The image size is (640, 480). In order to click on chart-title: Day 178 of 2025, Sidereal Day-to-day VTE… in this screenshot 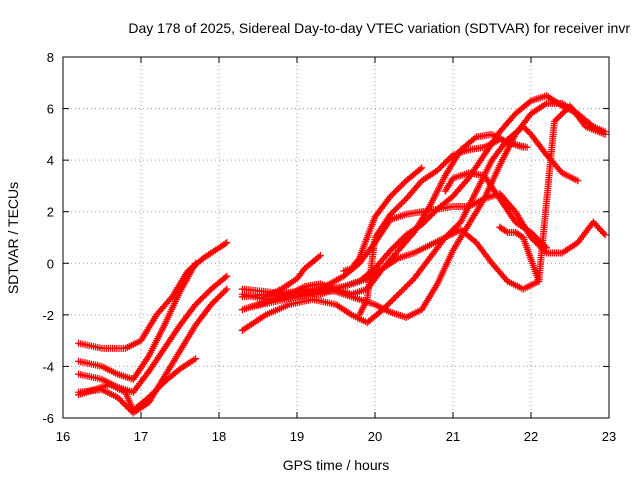, I will do `click(379, 28)`.